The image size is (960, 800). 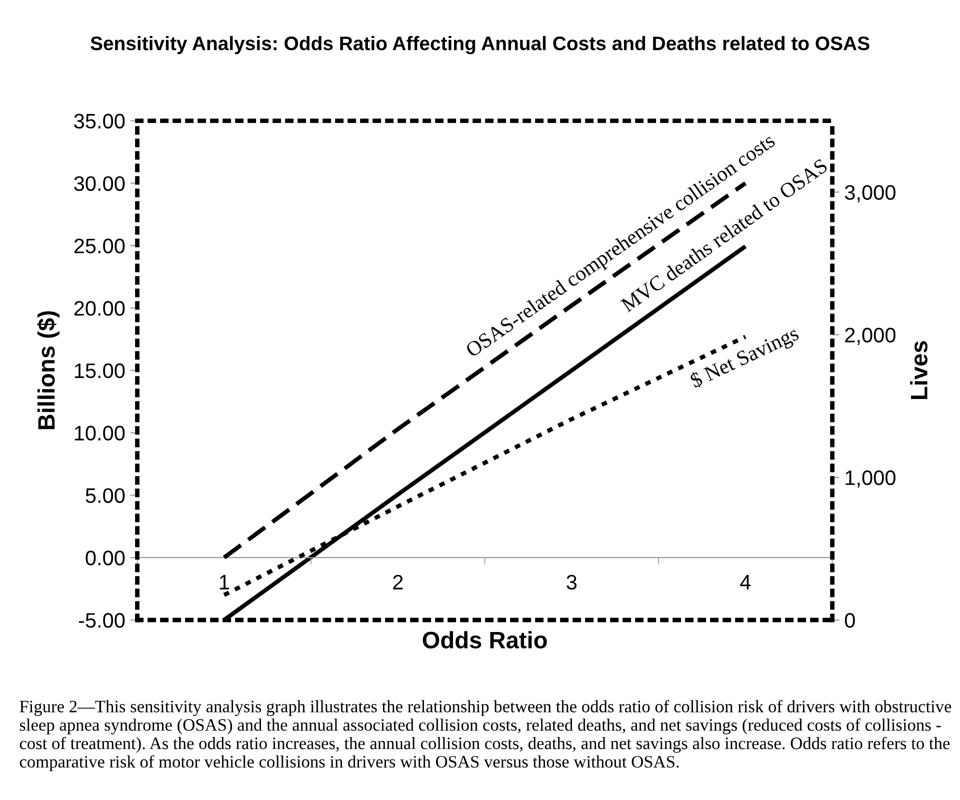 What do you see at coordinates (101, 620) in the screenshot?
I see `y-tick-label: -5.00` at bounding box center [101, 620].